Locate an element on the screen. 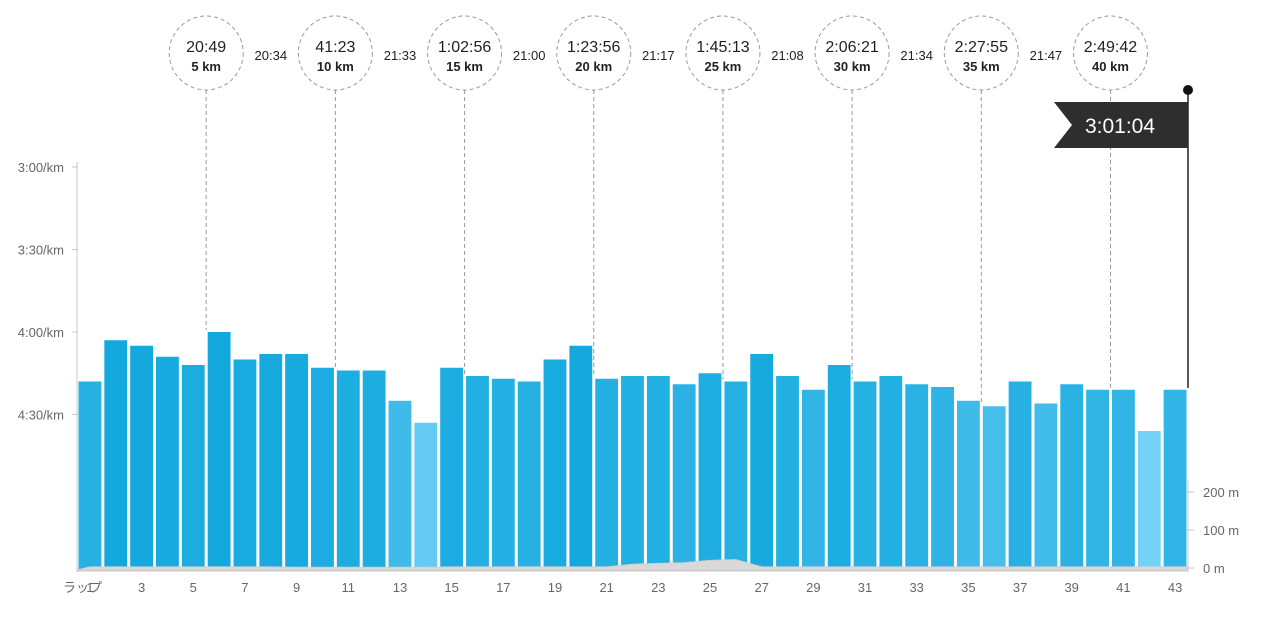 Image resolution: width=1280 pixels, height=626 pixels. segment-time: 21:00 is located at coordinates (529, 55).